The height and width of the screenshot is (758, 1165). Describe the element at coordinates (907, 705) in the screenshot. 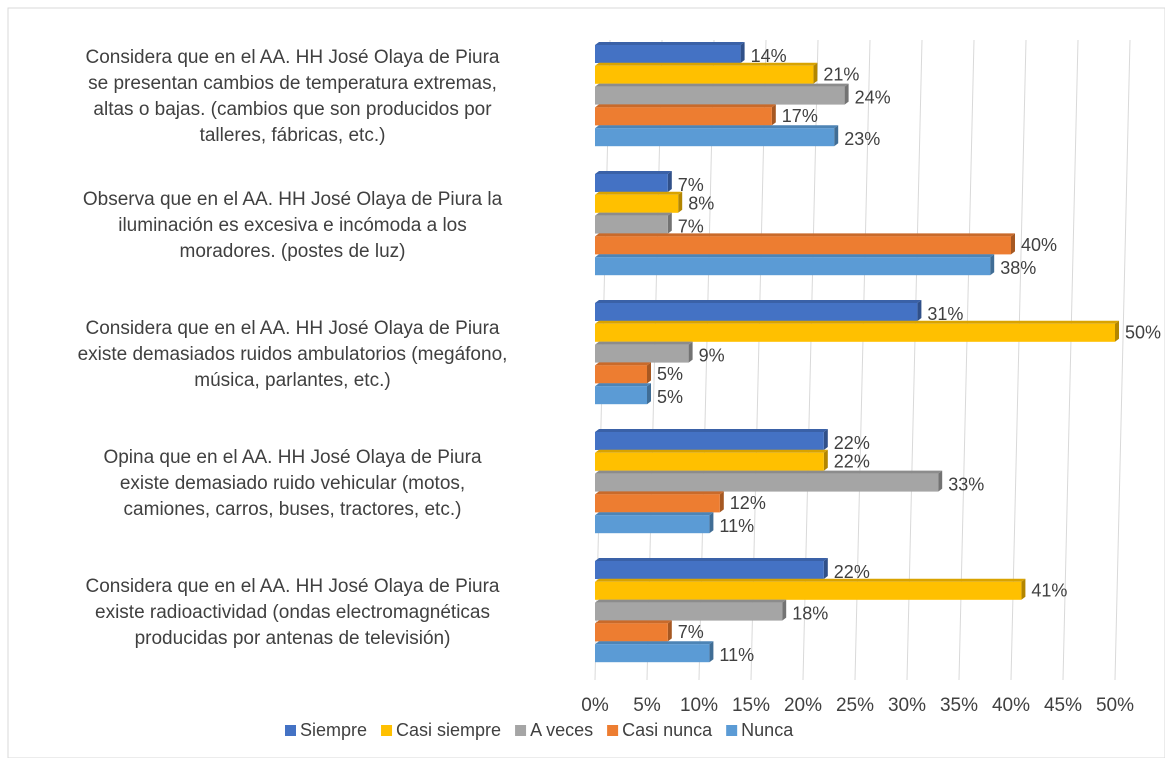

I see `x-tick-label: 30%` at that location.